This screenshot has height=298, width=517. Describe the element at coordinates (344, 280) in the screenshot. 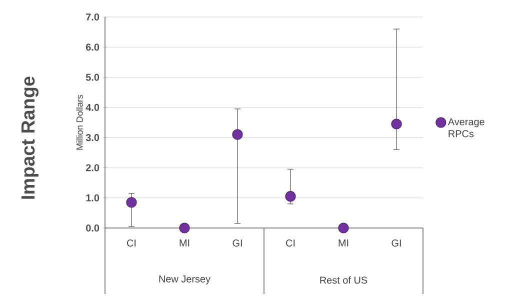

I see `text: Rest of US` at that location.